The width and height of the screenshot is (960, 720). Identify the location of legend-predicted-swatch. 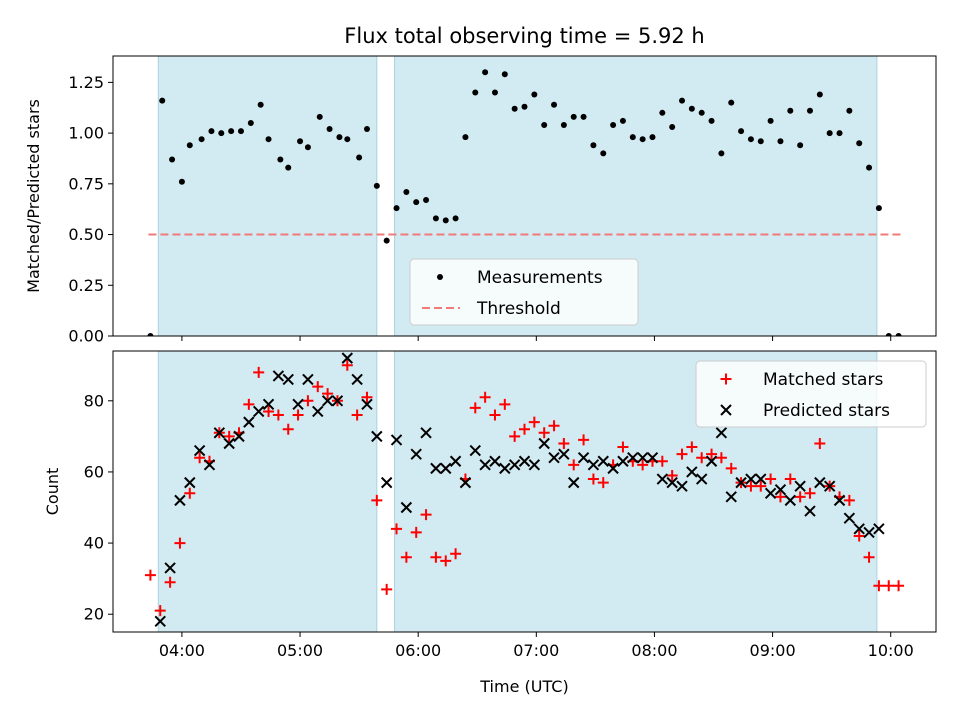
(726, 410).